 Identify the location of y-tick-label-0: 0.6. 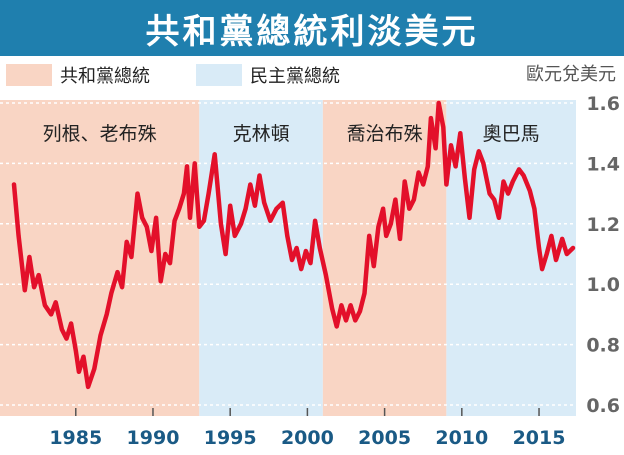
(603, 406).